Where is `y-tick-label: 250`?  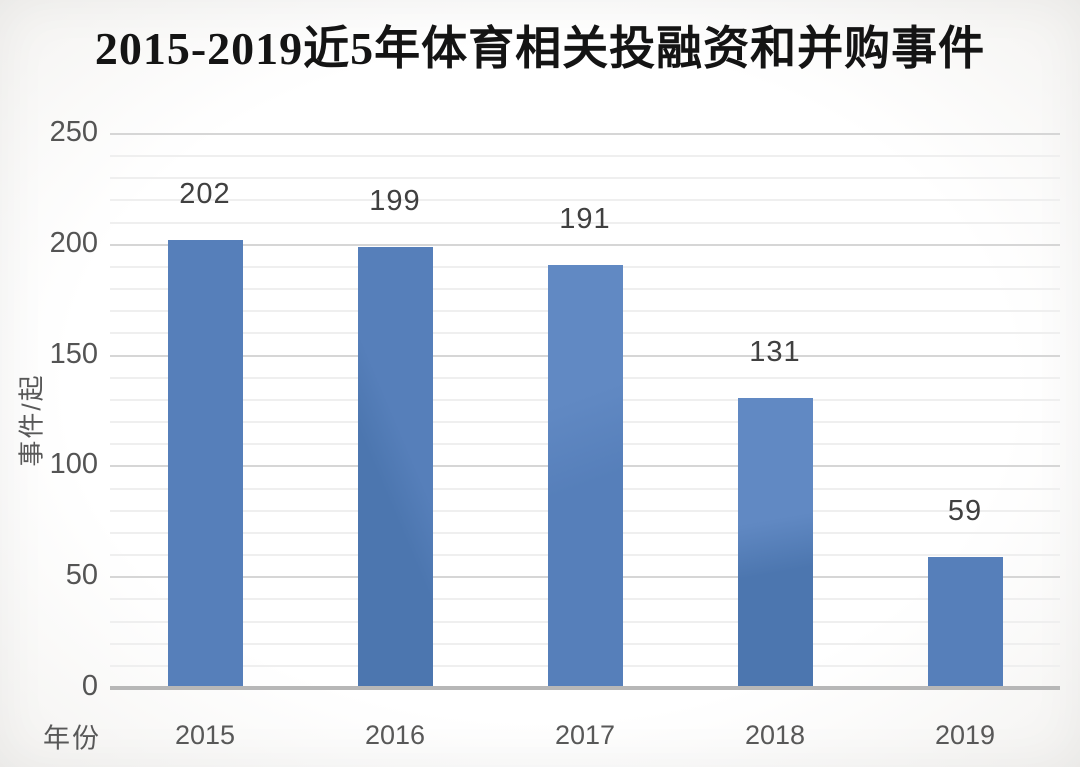
y-tick-label: 250 is located at coordinates (73, 132).